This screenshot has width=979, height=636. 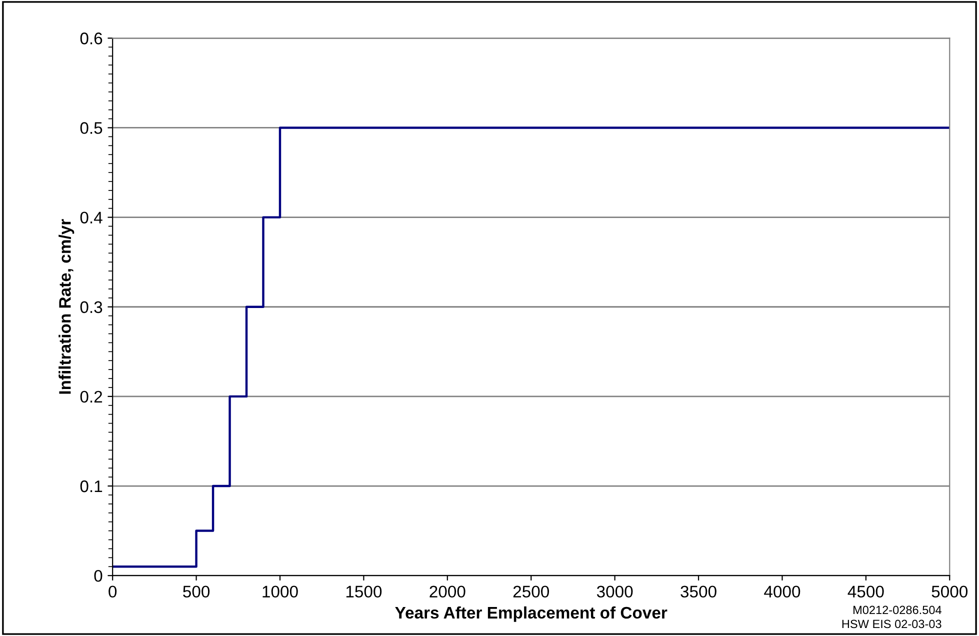 I want to click on x-tick-label: 4500, so click(x=866, y=592).